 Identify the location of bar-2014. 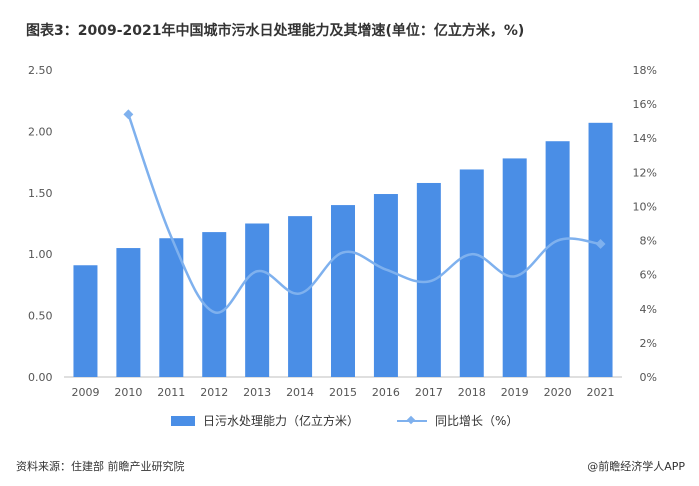
(300, 296).